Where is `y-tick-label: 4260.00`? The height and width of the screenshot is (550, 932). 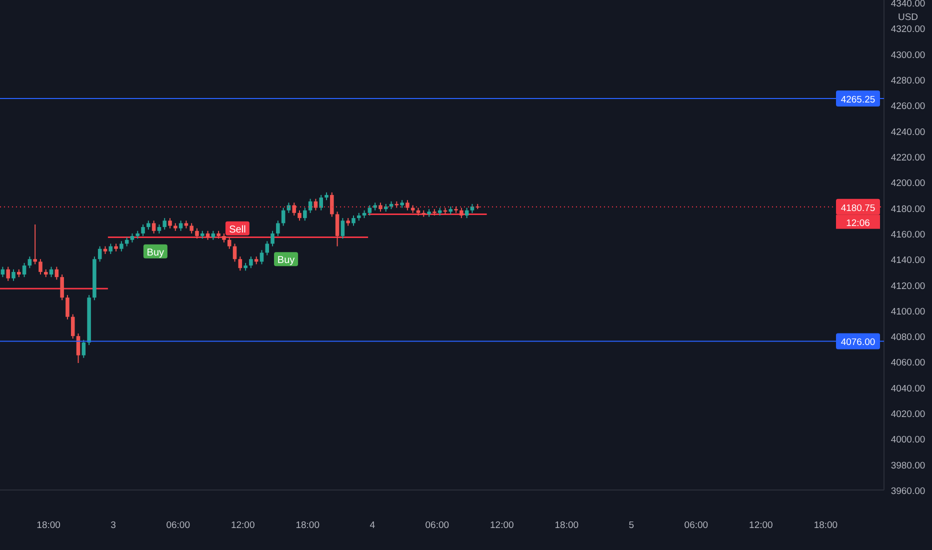
y-tick-label: 4260.00 is located at coordinates (908, 106).